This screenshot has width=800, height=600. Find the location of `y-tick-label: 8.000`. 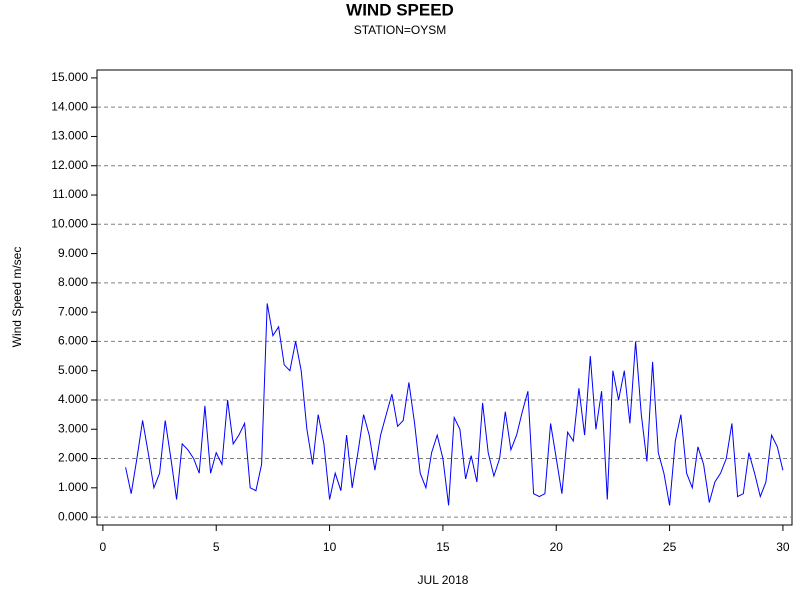

y-tick-label: 8.000 is located at coordinates (73, 282).